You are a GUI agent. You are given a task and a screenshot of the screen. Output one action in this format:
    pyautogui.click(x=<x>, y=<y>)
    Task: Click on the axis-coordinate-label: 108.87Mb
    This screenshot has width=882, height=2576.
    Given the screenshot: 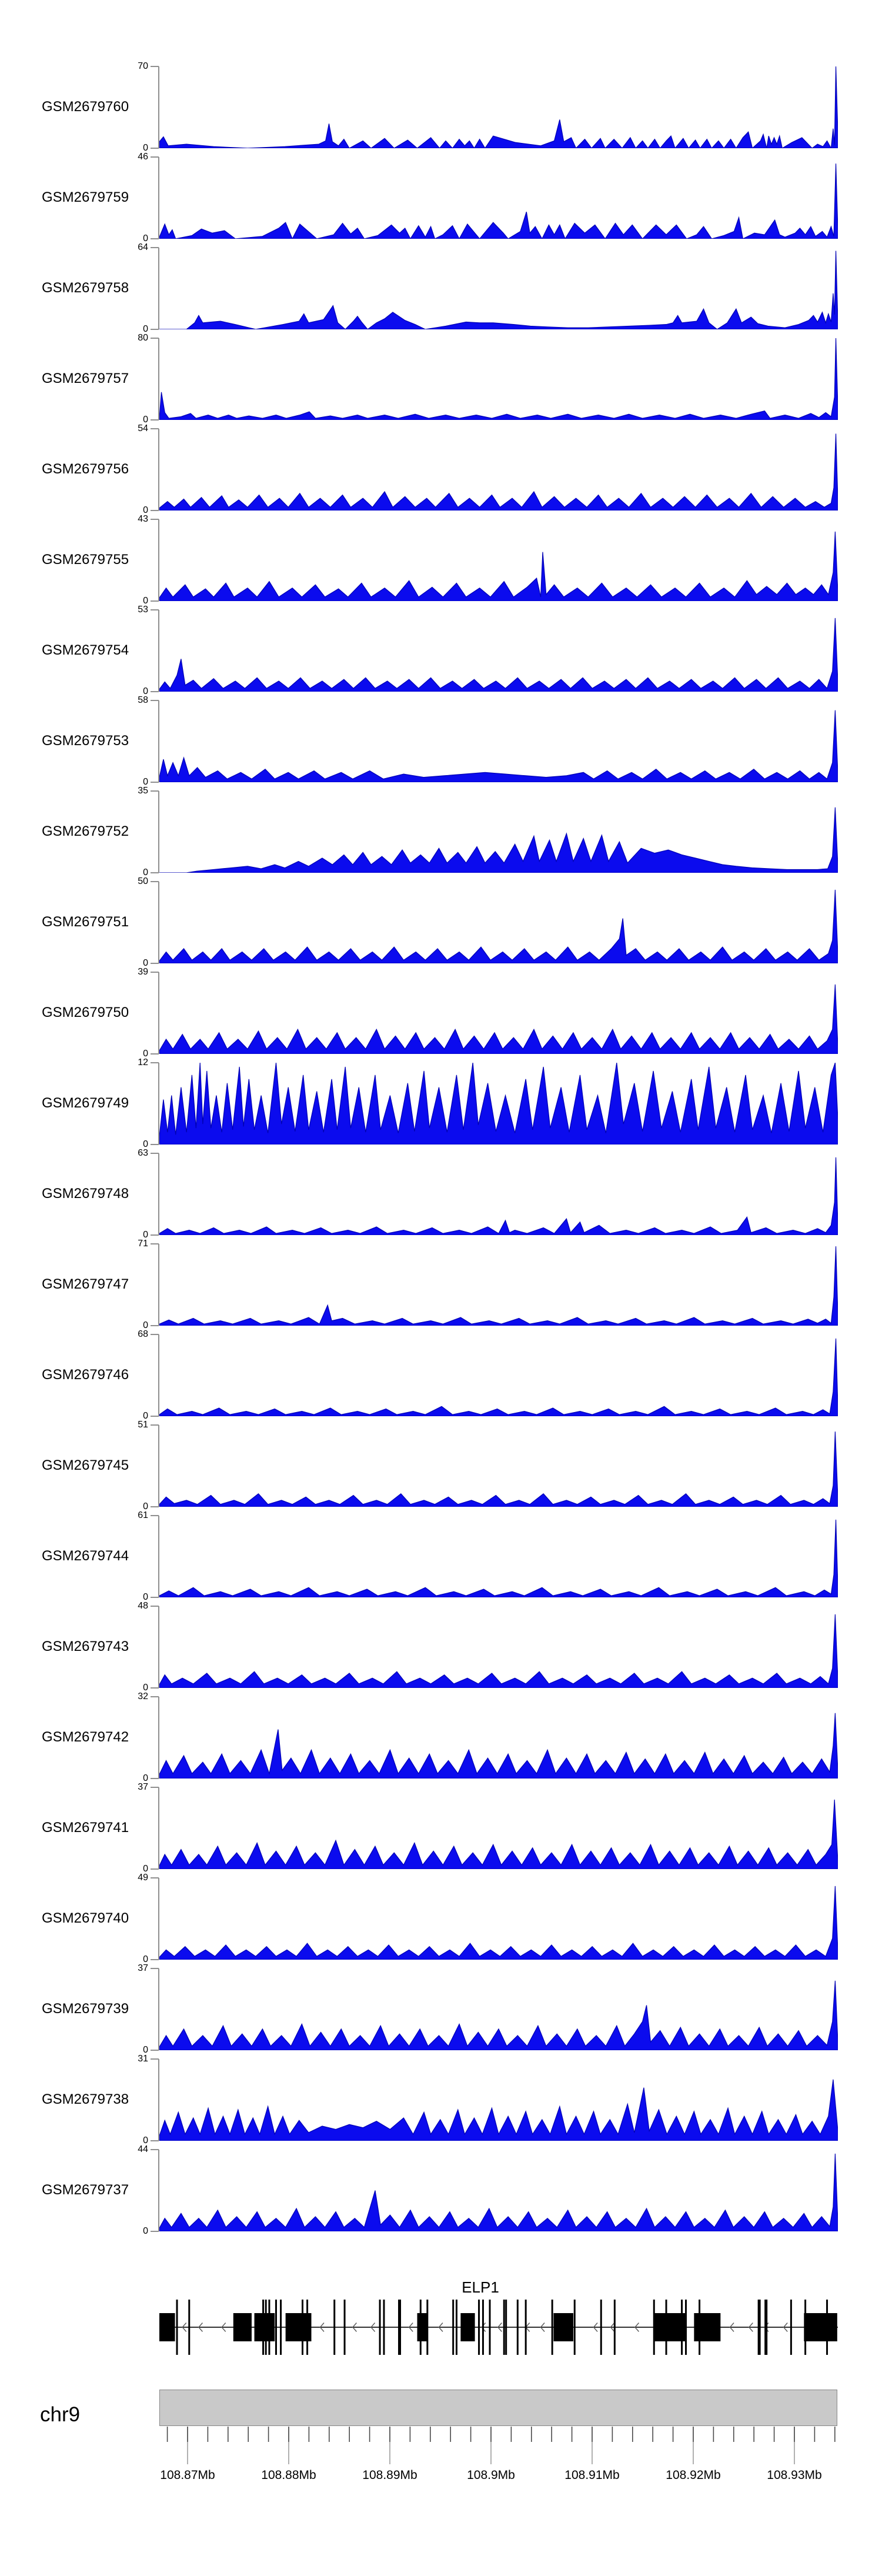 What is the action you would take?
    pyautogui.click(x=187, y=2475)
    